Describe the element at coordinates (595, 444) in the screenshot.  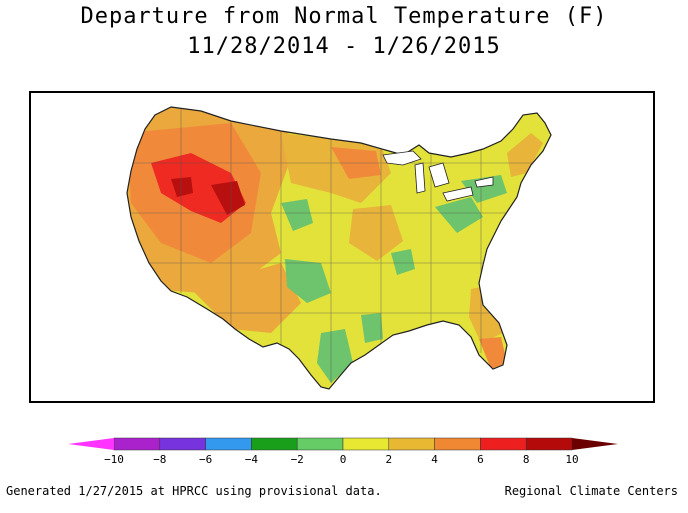
I see `legend-arrow-high` at that location.